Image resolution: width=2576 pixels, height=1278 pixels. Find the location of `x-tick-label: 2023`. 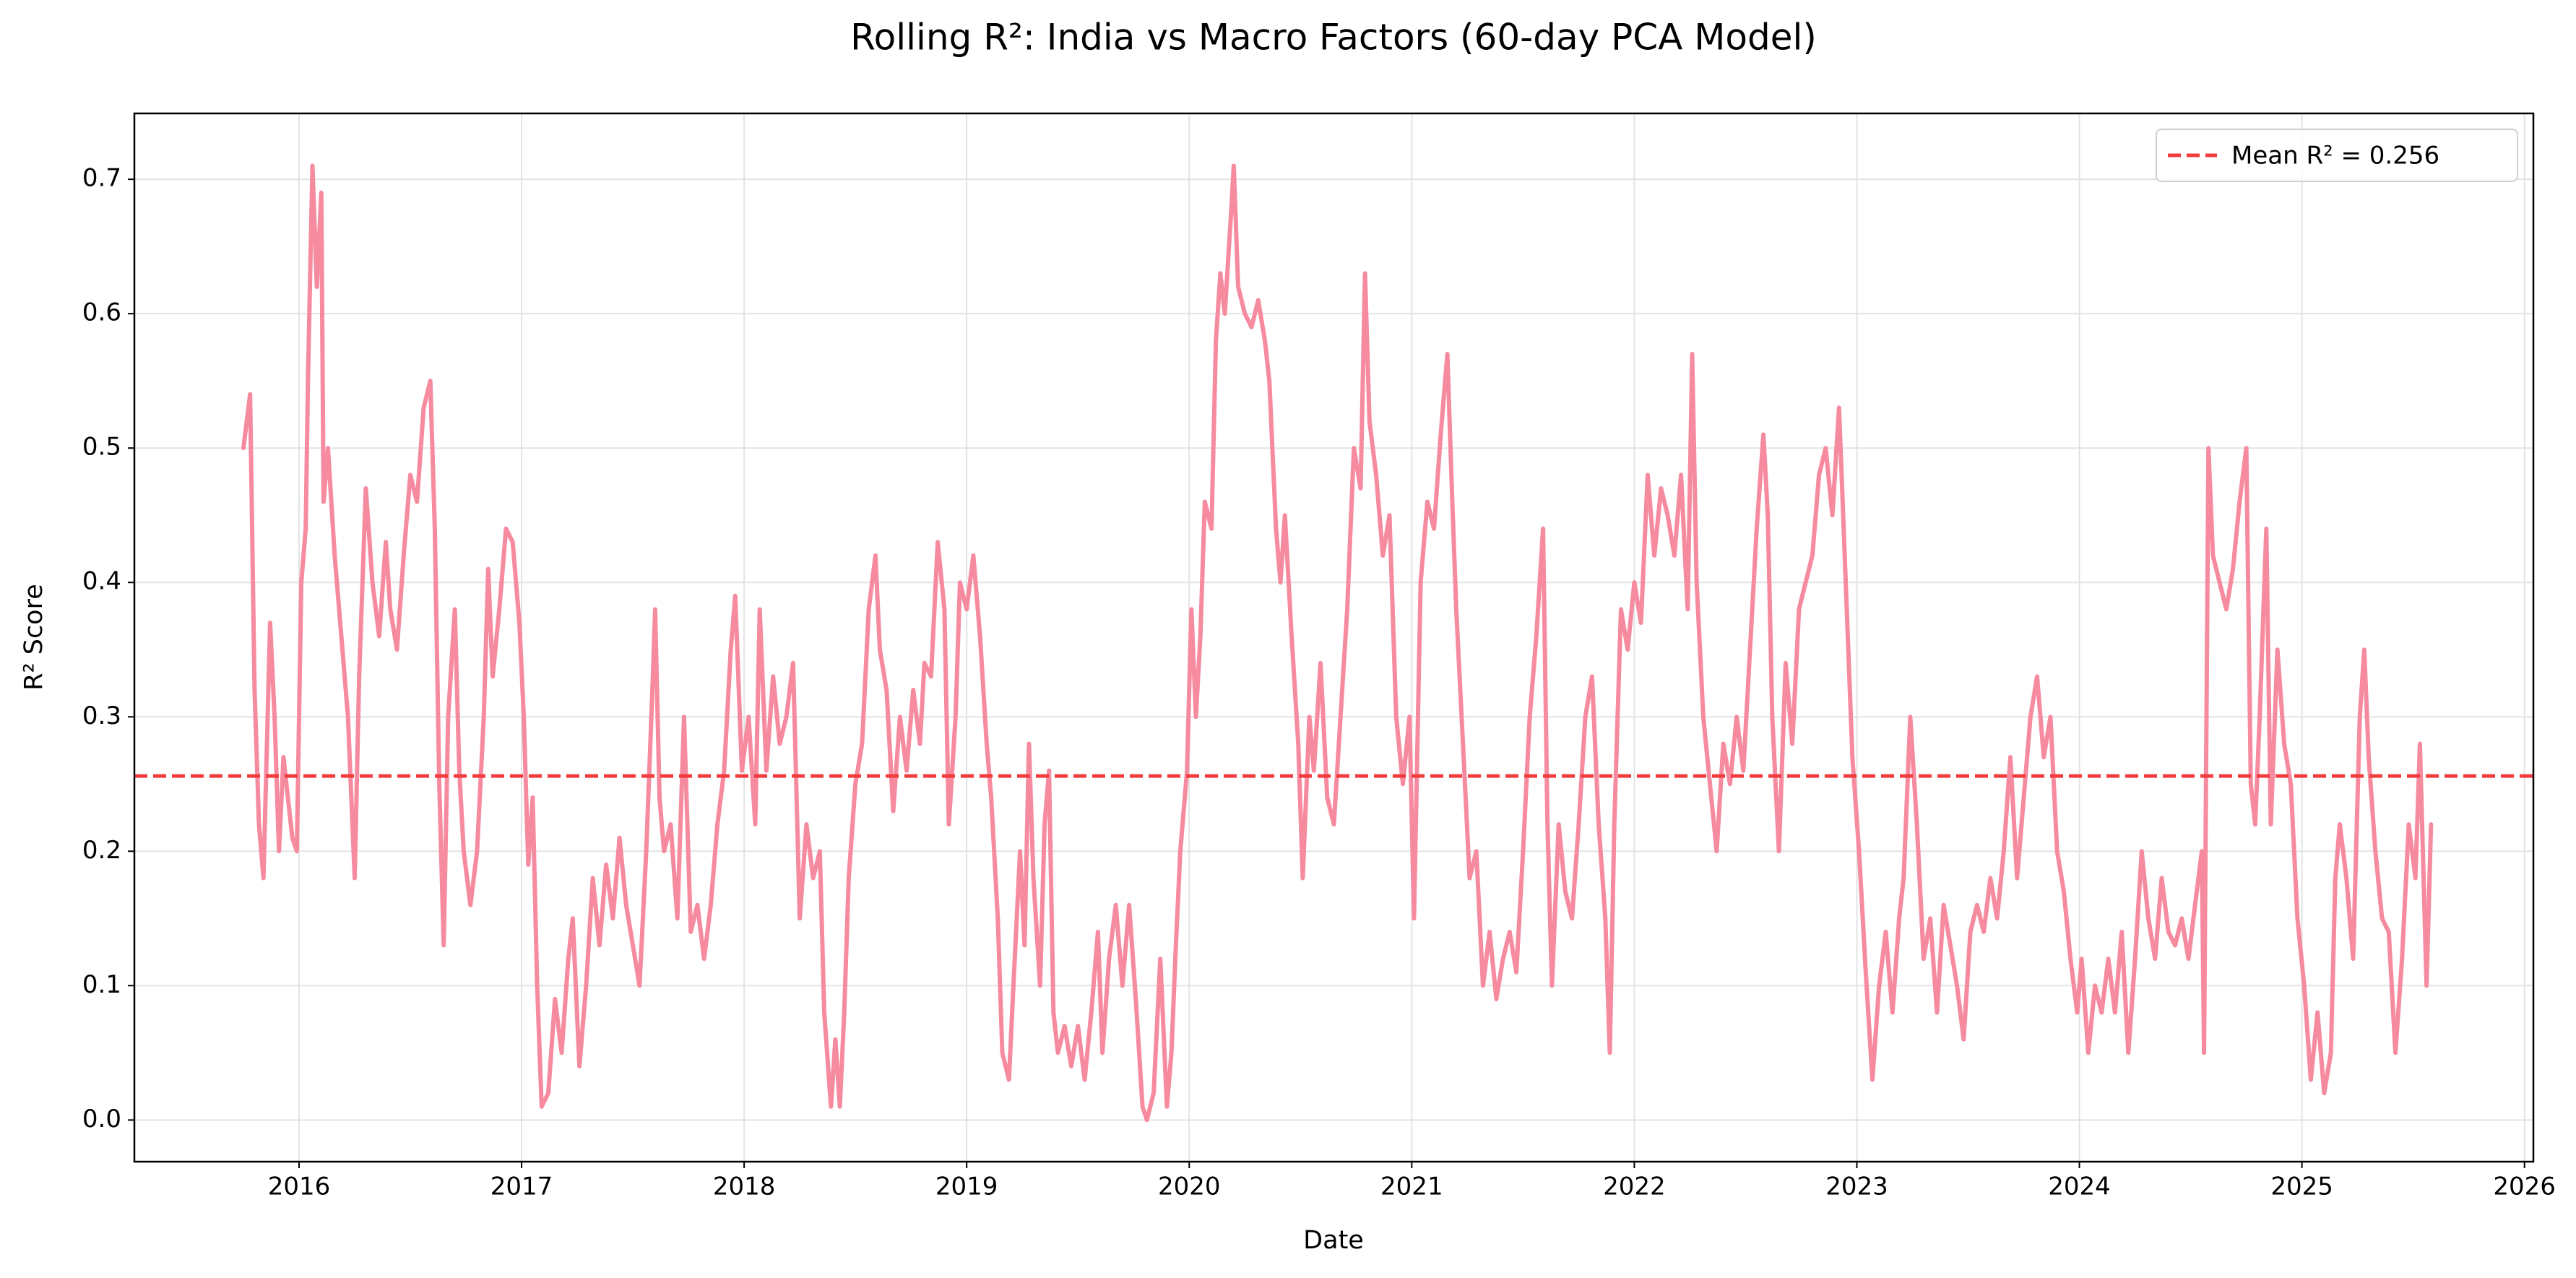

x-tick-label: 2023 is located at coordinates (1856, 1187).